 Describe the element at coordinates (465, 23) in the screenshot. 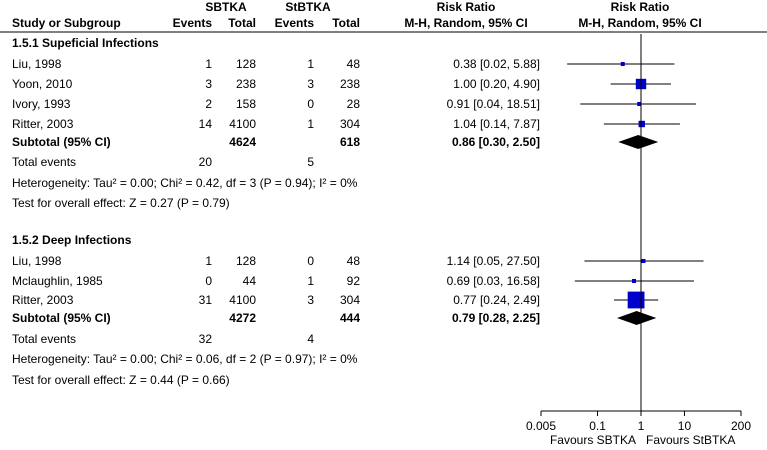

I see `rr-column-subtitle: M-H, Random, 95% CI` at that location.